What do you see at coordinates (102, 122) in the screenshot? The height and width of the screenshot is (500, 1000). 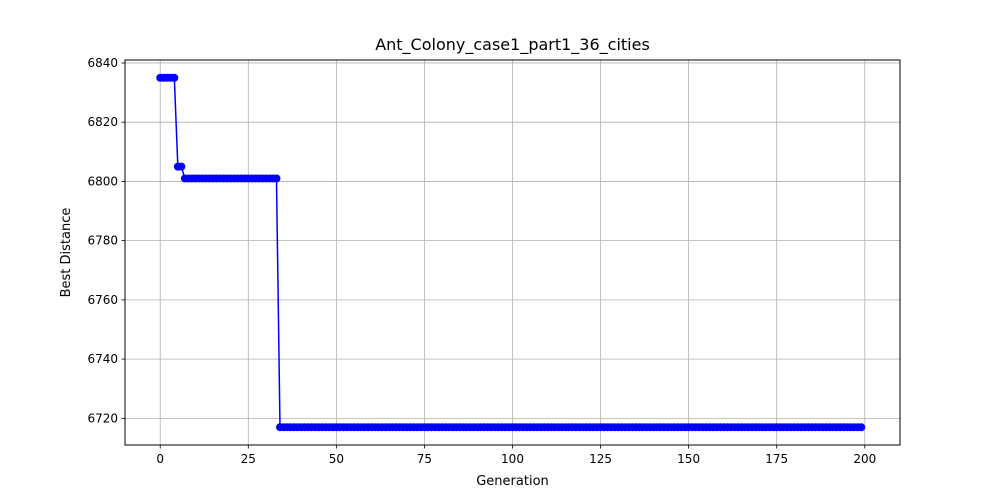 I see `y-tick-label: 6820` at bounding box center [102, 122].